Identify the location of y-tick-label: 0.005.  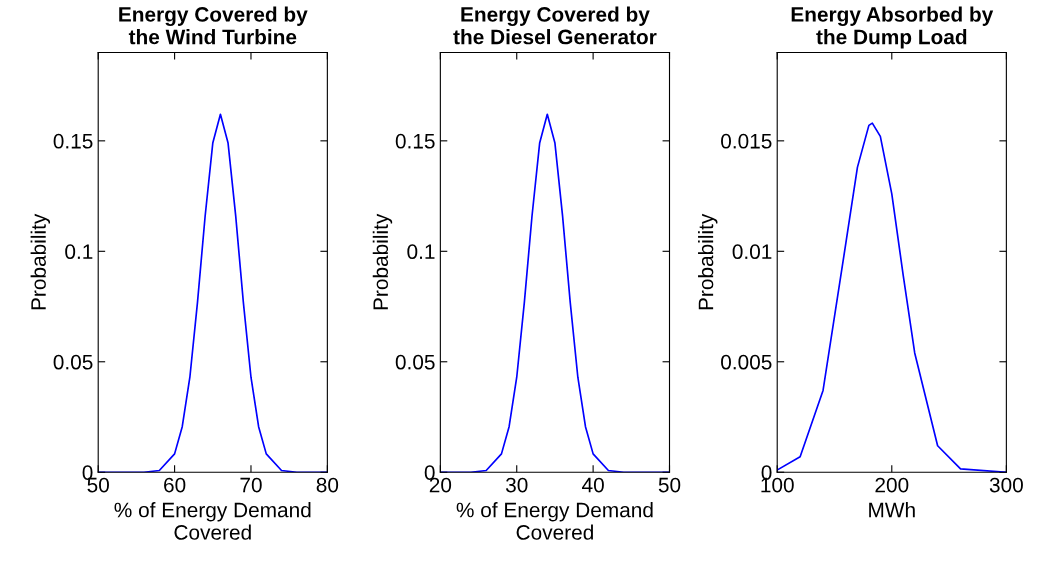
(746, 362).